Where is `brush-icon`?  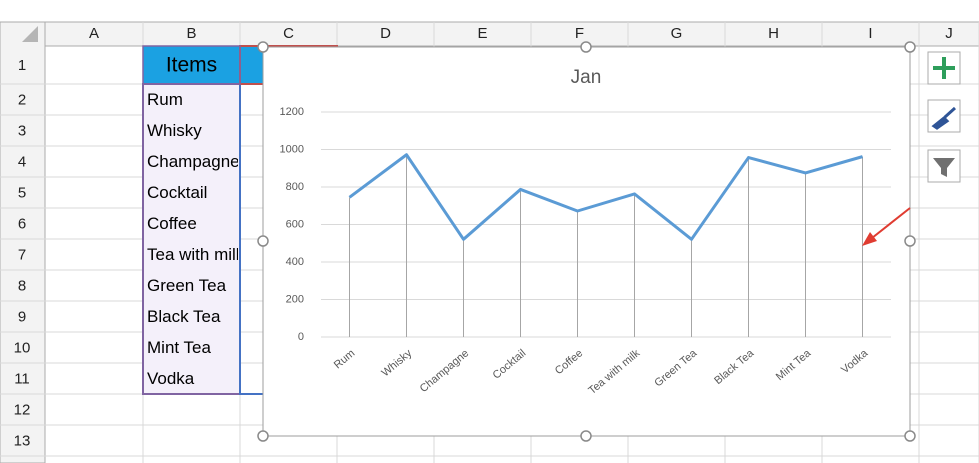 brush-icon is located at coordinates (944, 118).